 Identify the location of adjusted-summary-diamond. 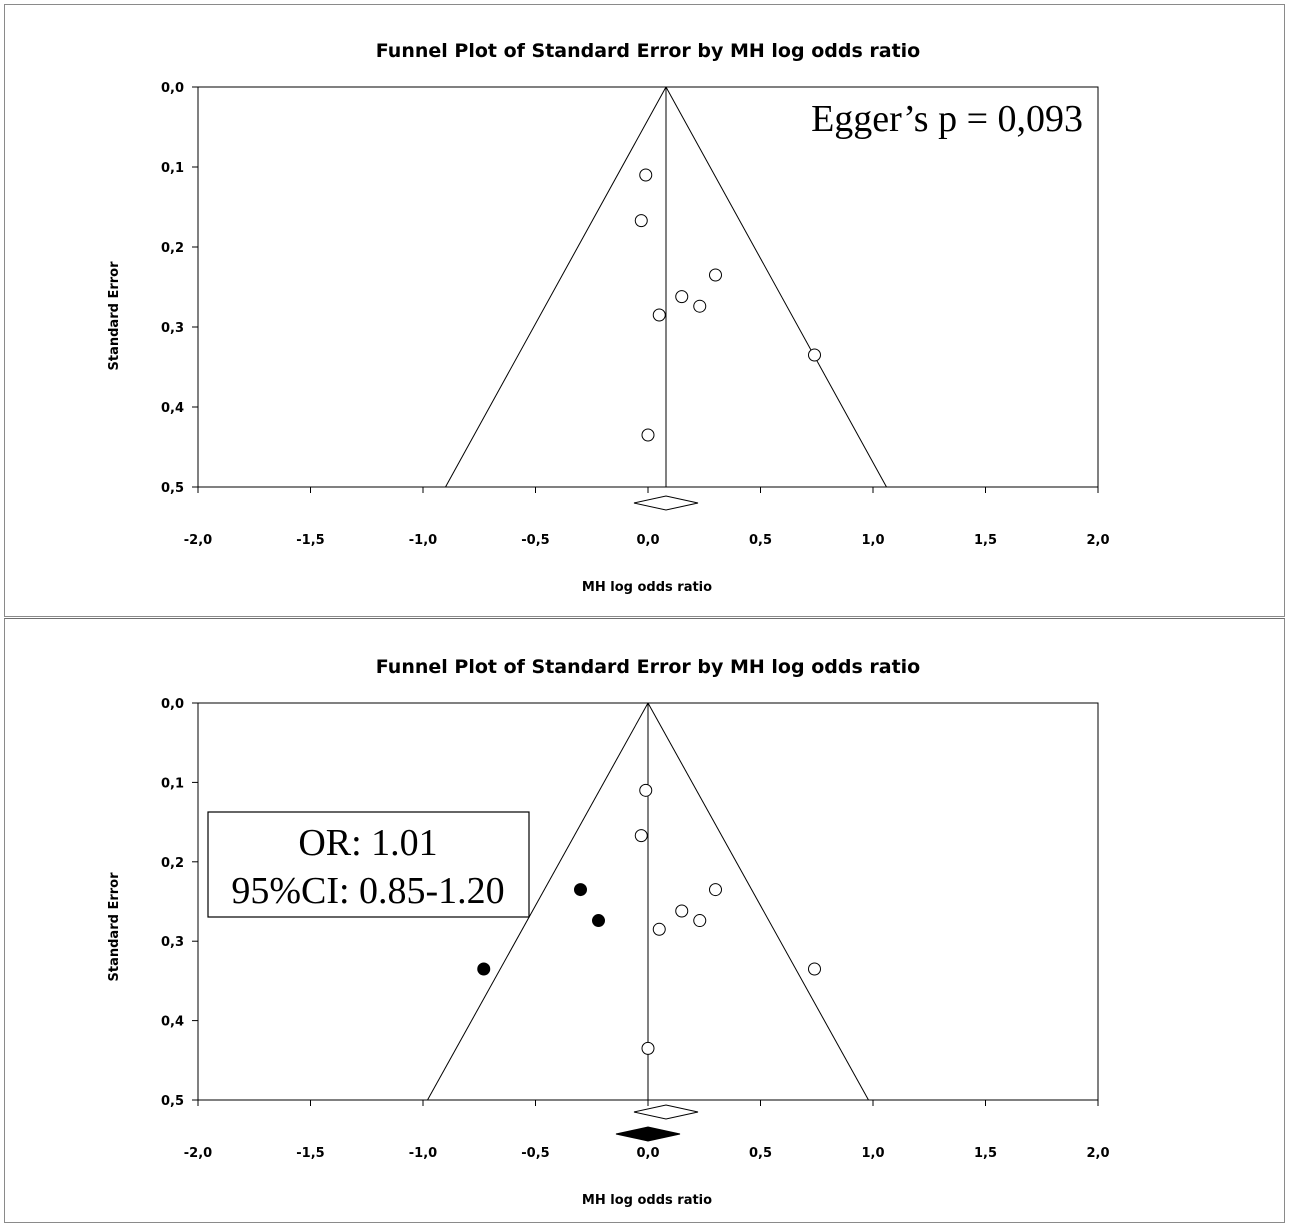
(648, 1134).